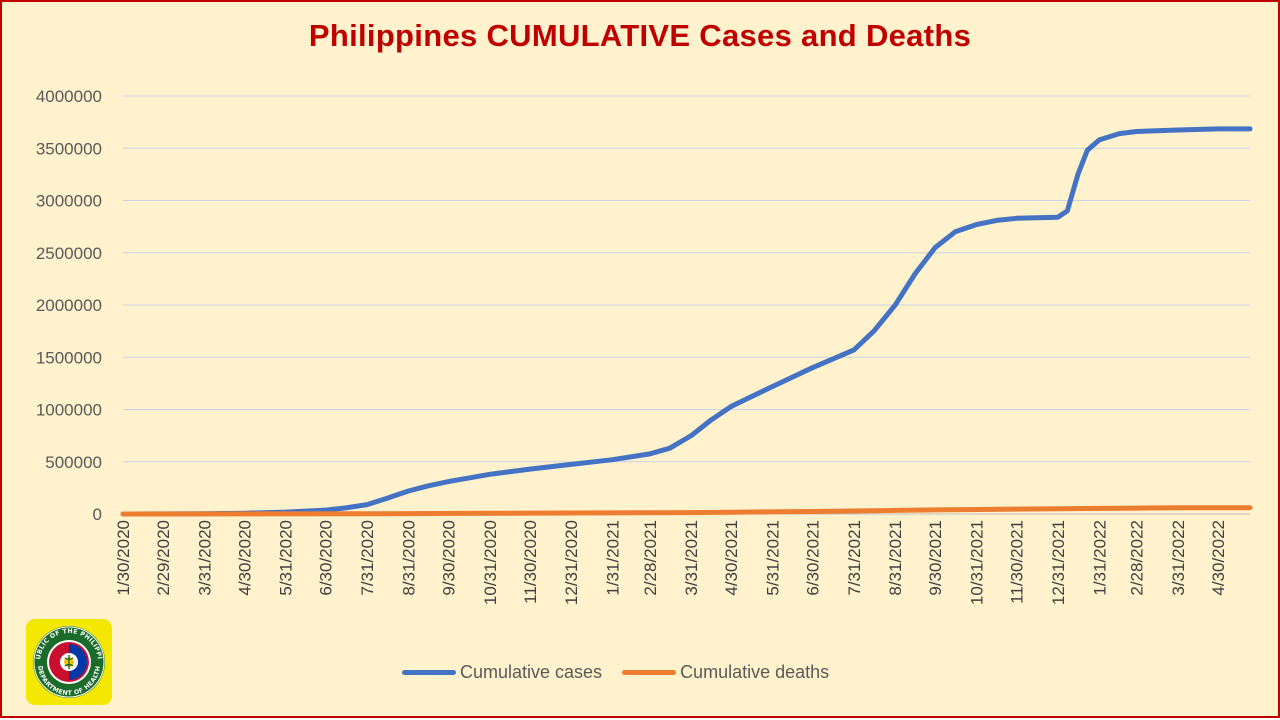 The width and height of the screenshot is (1280, 720). What do you see at coordinates (286, 558) in the screenshot?
I see `x-tick-label: 5/31/2020` at bounding box center [286, 558].